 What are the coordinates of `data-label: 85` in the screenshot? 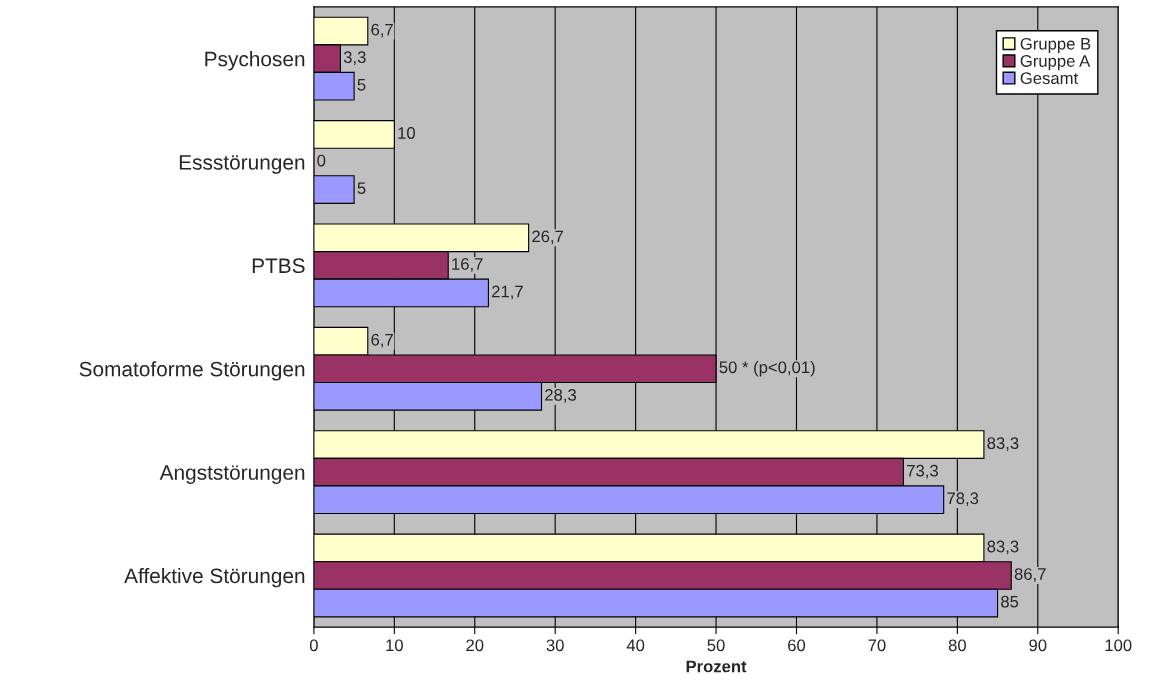 It's located at (1010, 601).